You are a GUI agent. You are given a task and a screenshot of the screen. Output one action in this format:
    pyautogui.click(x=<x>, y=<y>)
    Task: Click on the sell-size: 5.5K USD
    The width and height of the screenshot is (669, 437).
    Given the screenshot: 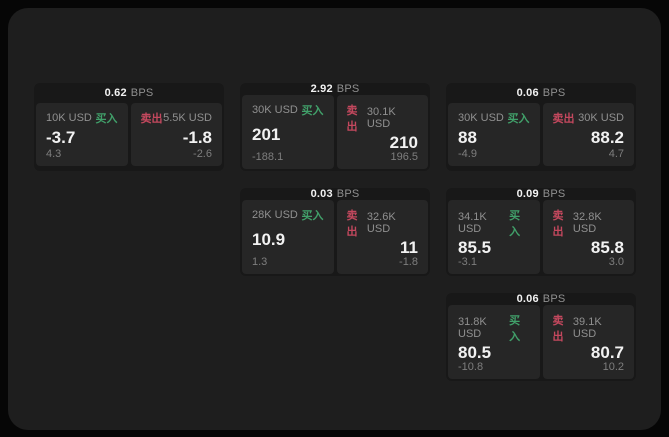 What is the action you would take?
    pyautogui.click(x=187, y=118)
    